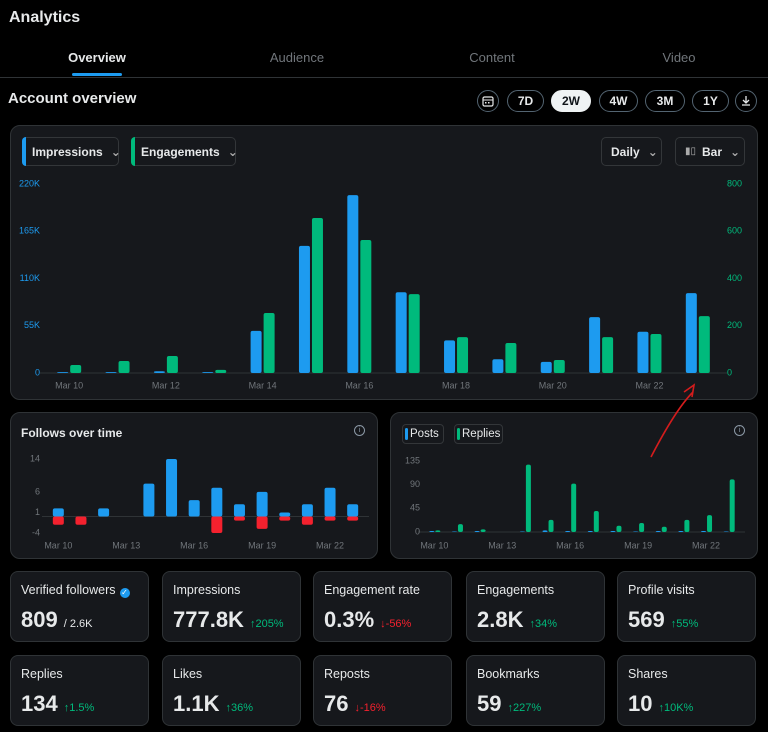 The image size is (768, 732). I want to click on annotation-arrow, so click(673, 420).